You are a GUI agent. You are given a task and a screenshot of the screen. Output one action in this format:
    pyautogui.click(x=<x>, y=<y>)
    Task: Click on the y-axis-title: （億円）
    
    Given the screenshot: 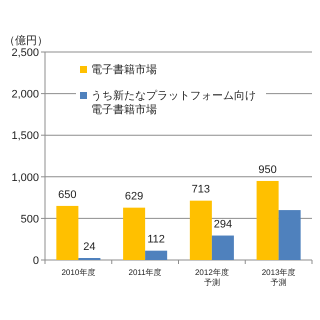 What is the action you would take?
    pyautogui.click(x=26, y=40)
    